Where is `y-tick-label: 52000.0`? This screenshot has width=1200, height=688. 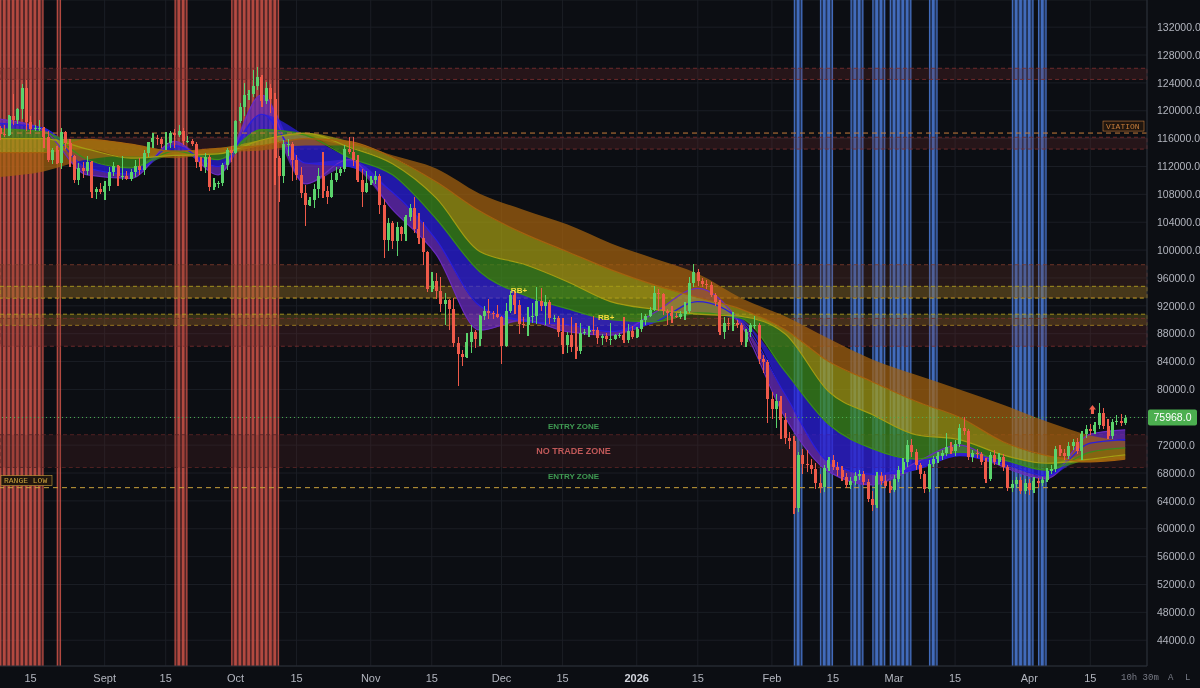 y-tick-label: 52000.0 is located at coordinates (1176, 584).